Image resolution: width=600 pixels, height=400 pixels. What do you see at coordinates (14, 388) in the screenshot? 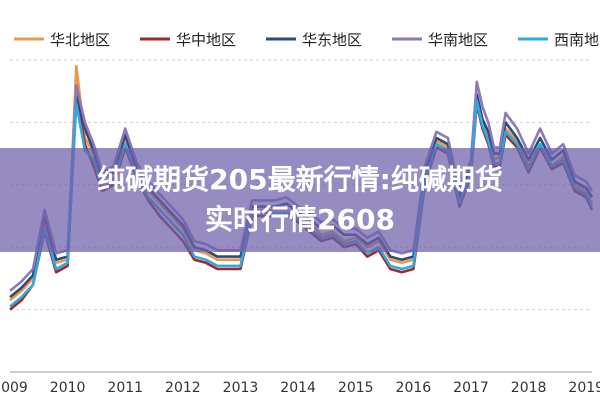
I see `x-tick-label: 2009` at bounding box center [14, 388].